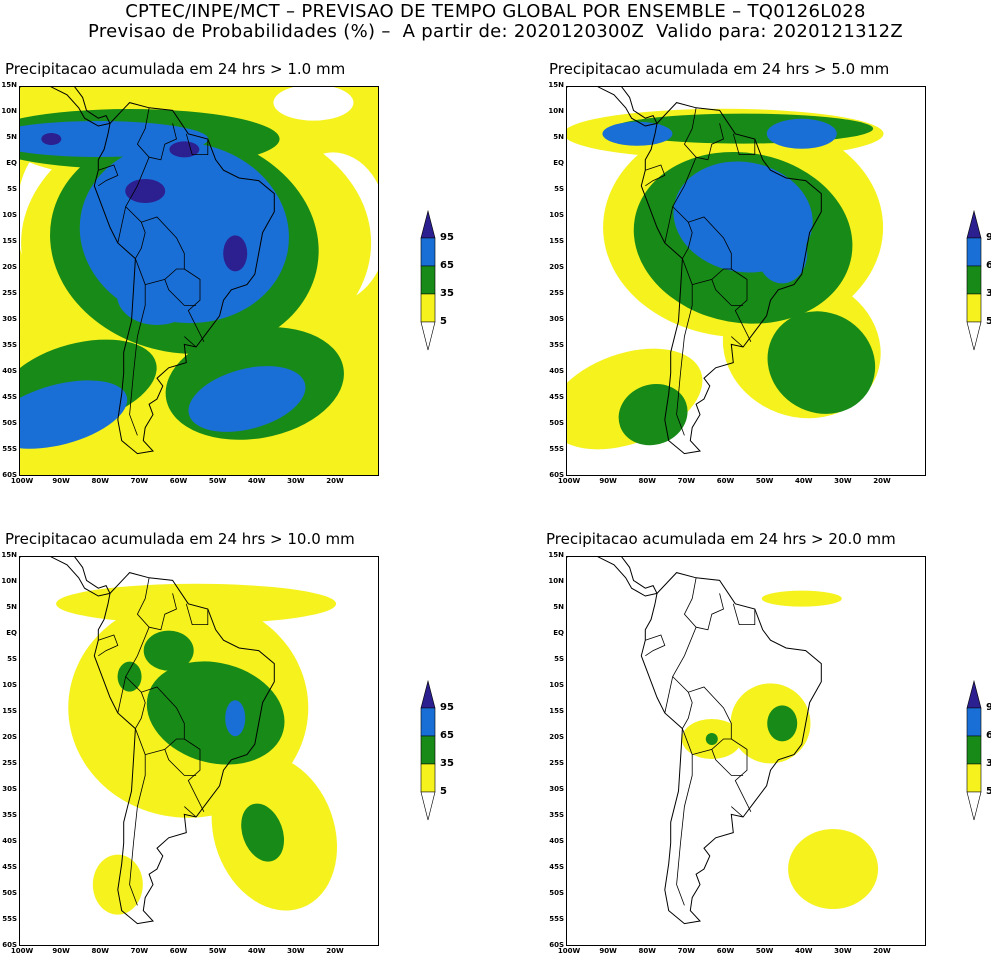 This screenshot has height=957, width=991. What do you see at coordinates (9, 345) in the screenshot?
I see `latitude-tick-label: 35S` at bounding box center [9, 345].